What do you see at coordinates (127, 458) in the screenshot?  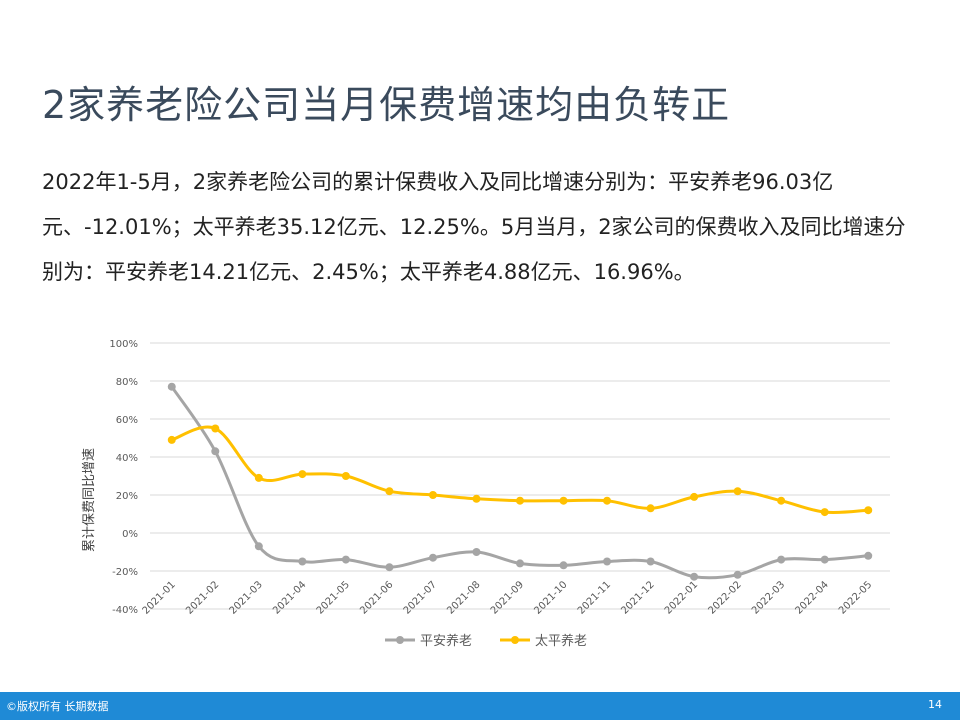 I see `y-tick-label: 40%` at bounding box center [127, 458].